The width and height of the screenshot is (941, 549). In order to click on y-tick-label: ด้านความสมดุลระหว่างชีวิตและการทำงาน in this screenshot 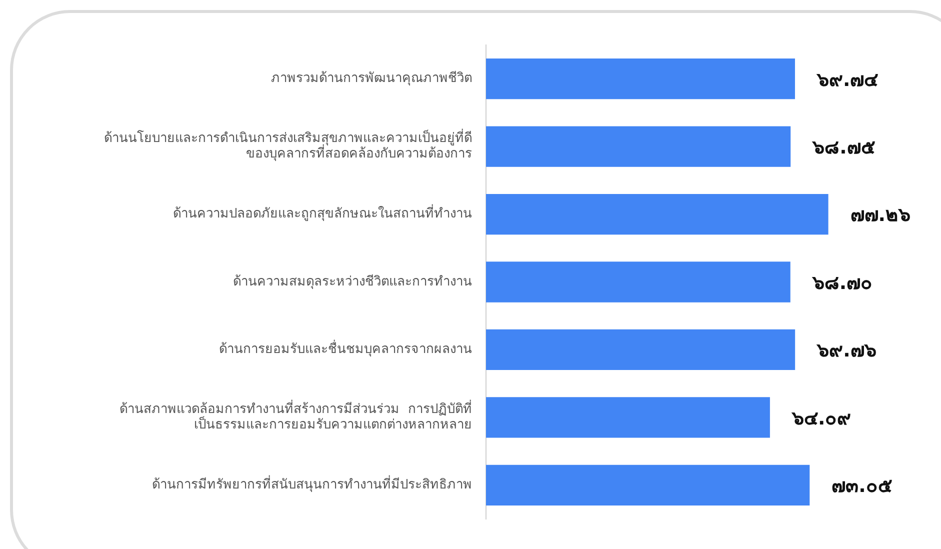, I will do `click(352, 281)`.